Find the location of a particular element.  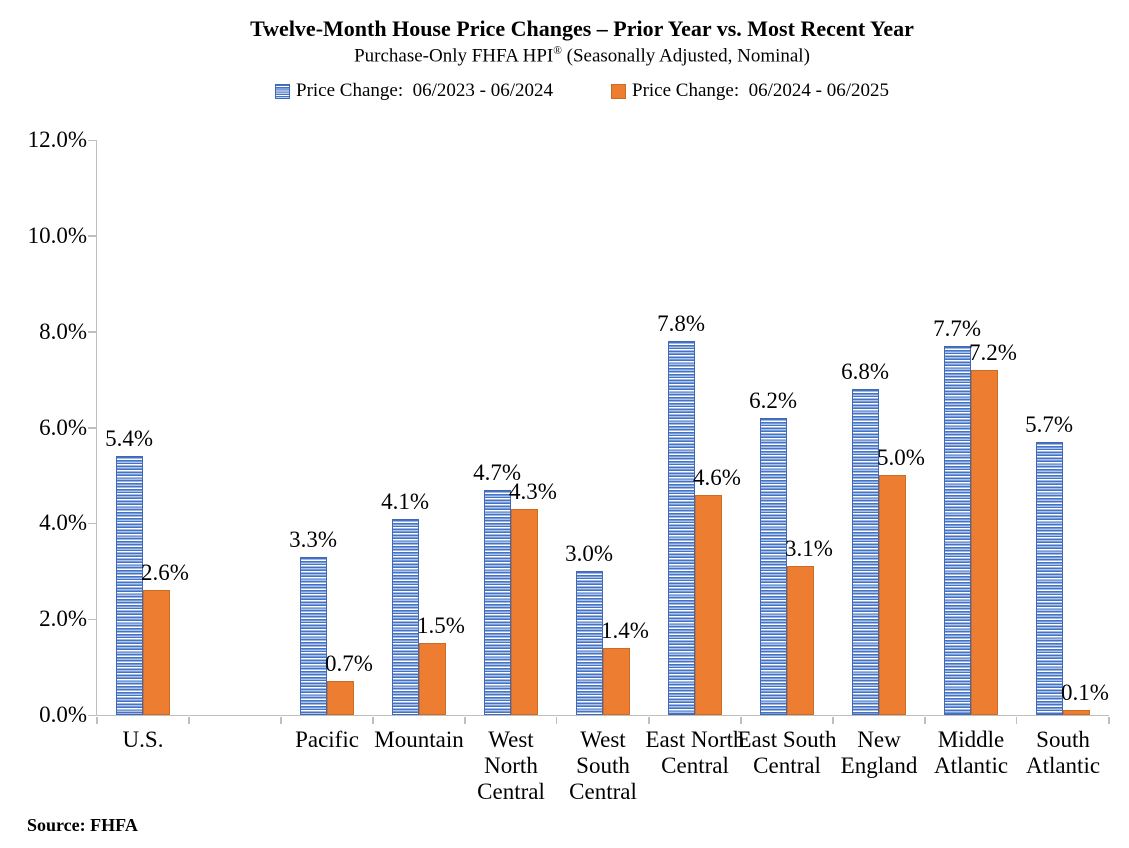

bar-label-prior: 4.1% is located at coordinates (405, 501).